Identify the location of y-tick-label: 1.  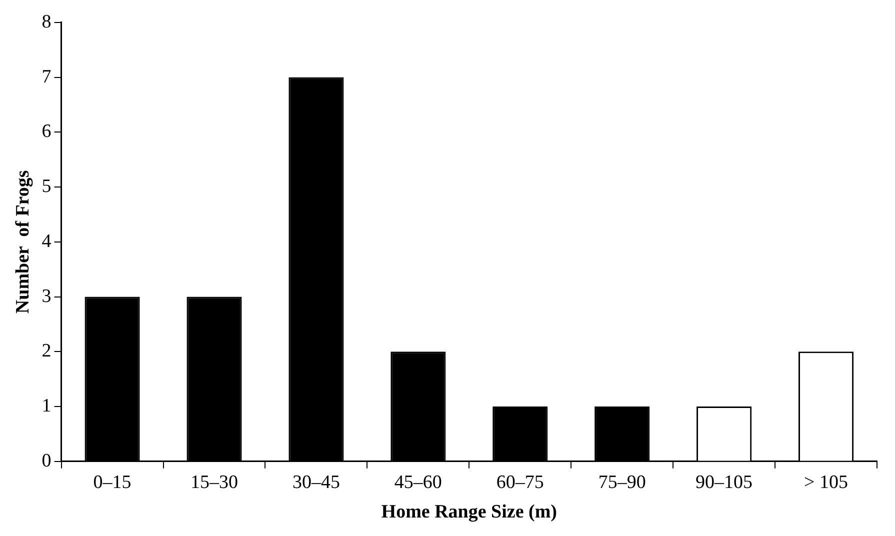
(47, 406).